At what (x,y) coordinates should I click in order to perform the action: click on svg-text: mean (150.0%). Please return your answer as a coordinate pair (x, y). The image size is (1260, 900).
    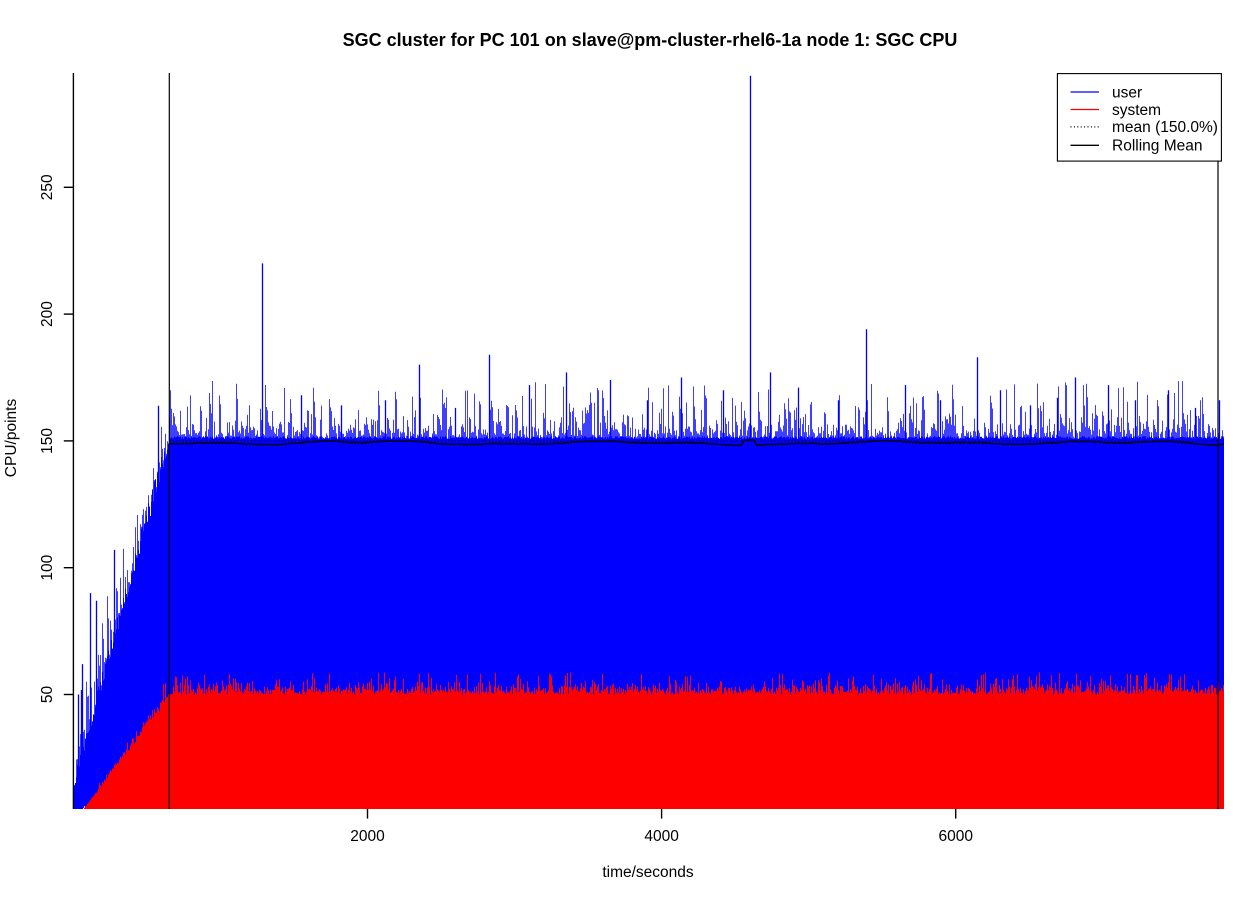
    Looking at the image, I should click on (1165, 127).